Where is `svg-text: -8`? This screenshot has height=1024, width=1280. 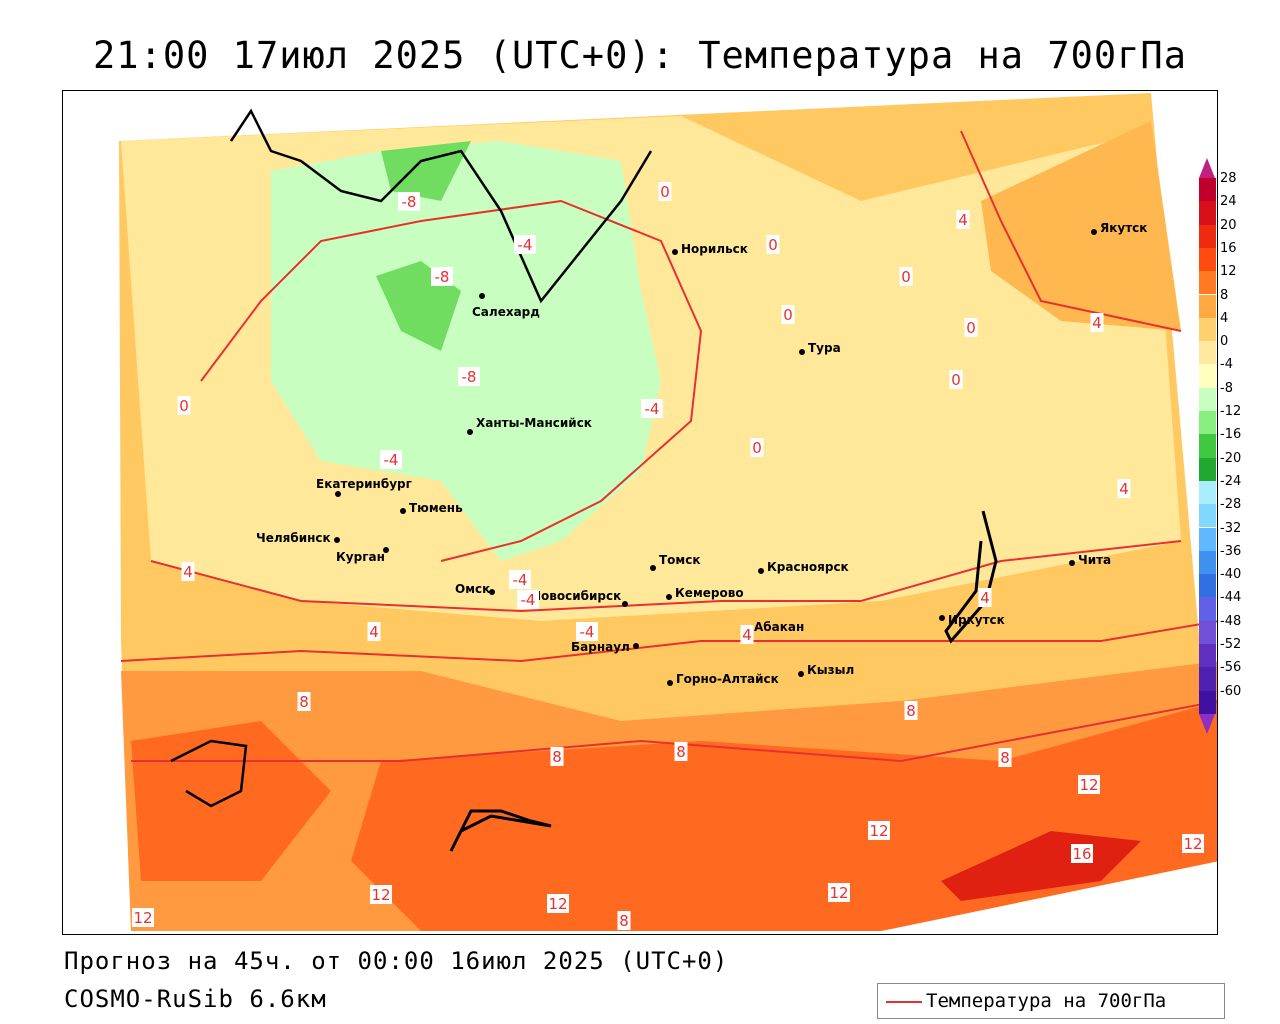 svg-text: -8 is located at coordinates (442, 277).